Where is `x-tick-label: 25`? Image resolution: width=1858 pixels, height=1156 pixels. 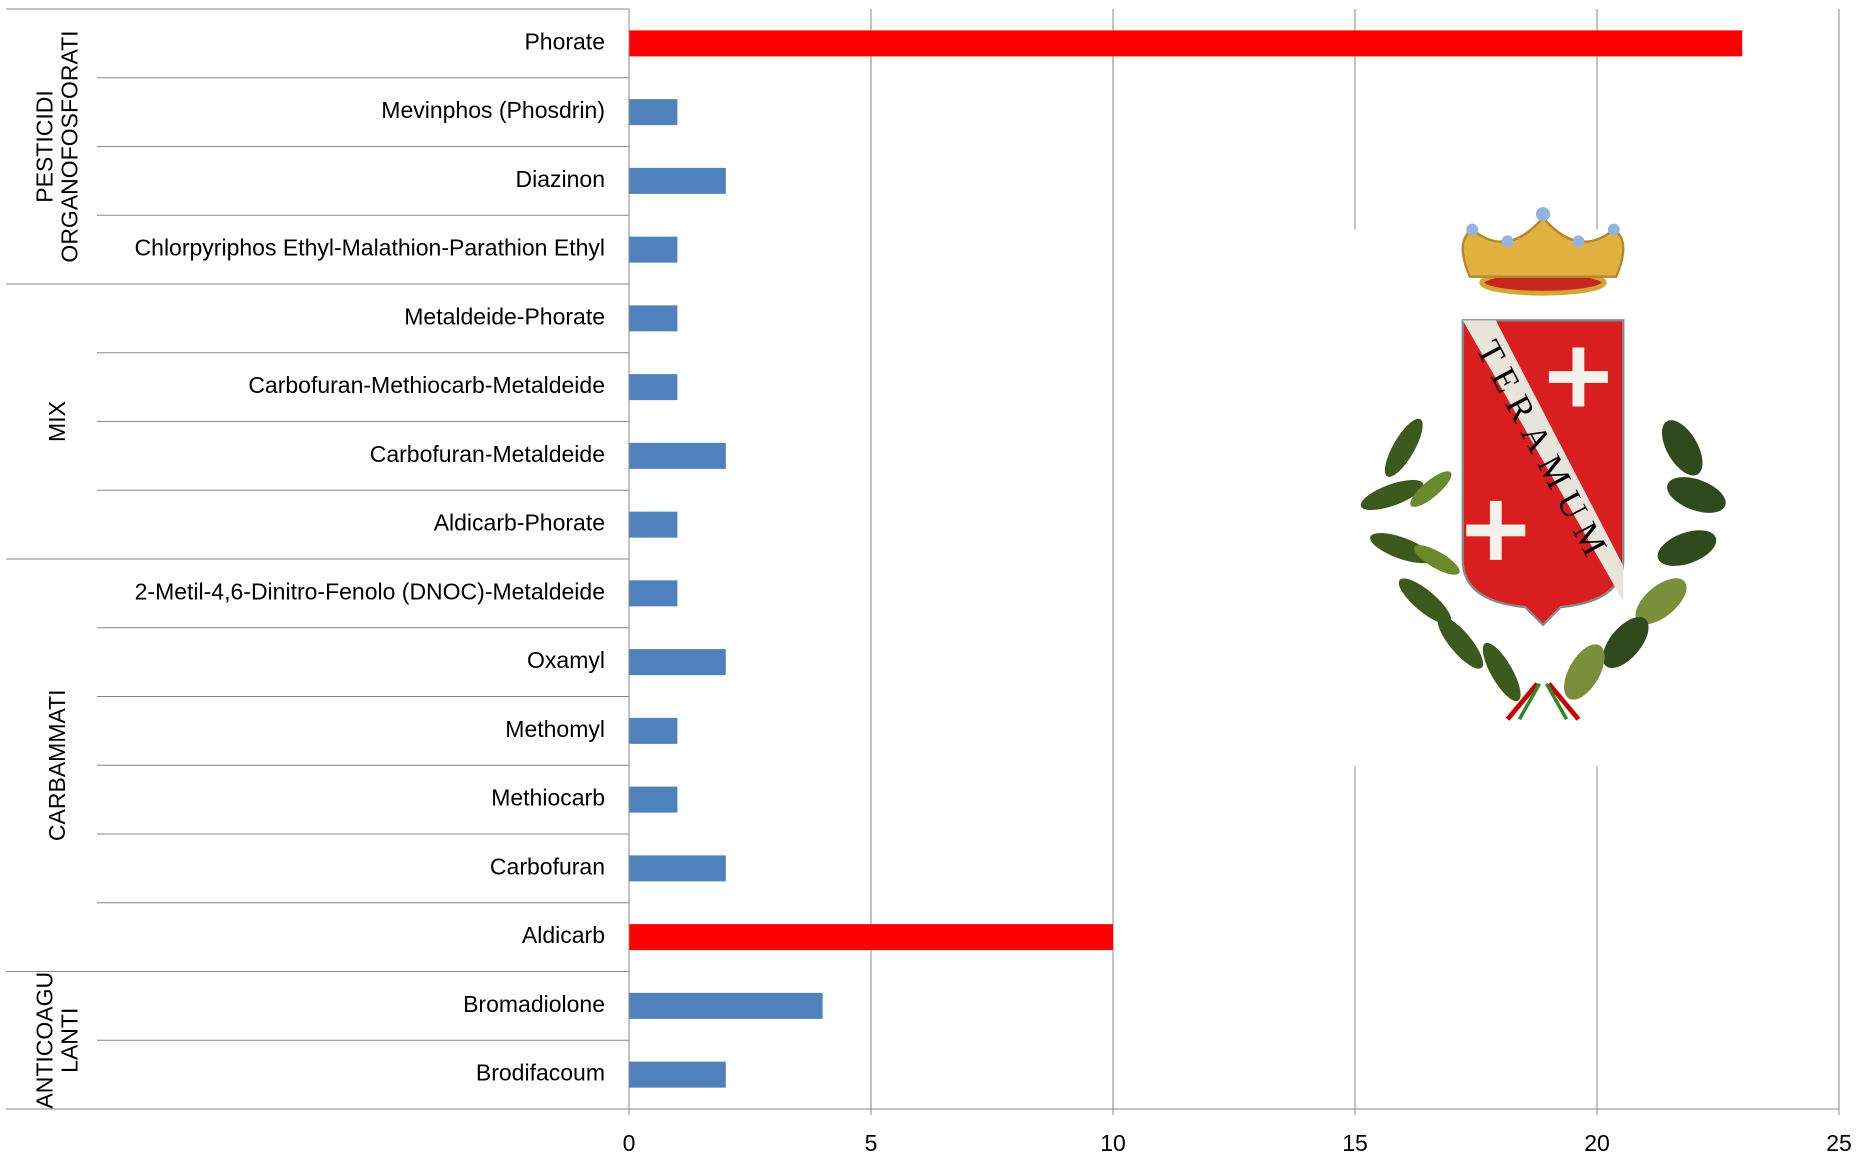 x-tick-label: 25 is located at coordinates (1839, 1143).